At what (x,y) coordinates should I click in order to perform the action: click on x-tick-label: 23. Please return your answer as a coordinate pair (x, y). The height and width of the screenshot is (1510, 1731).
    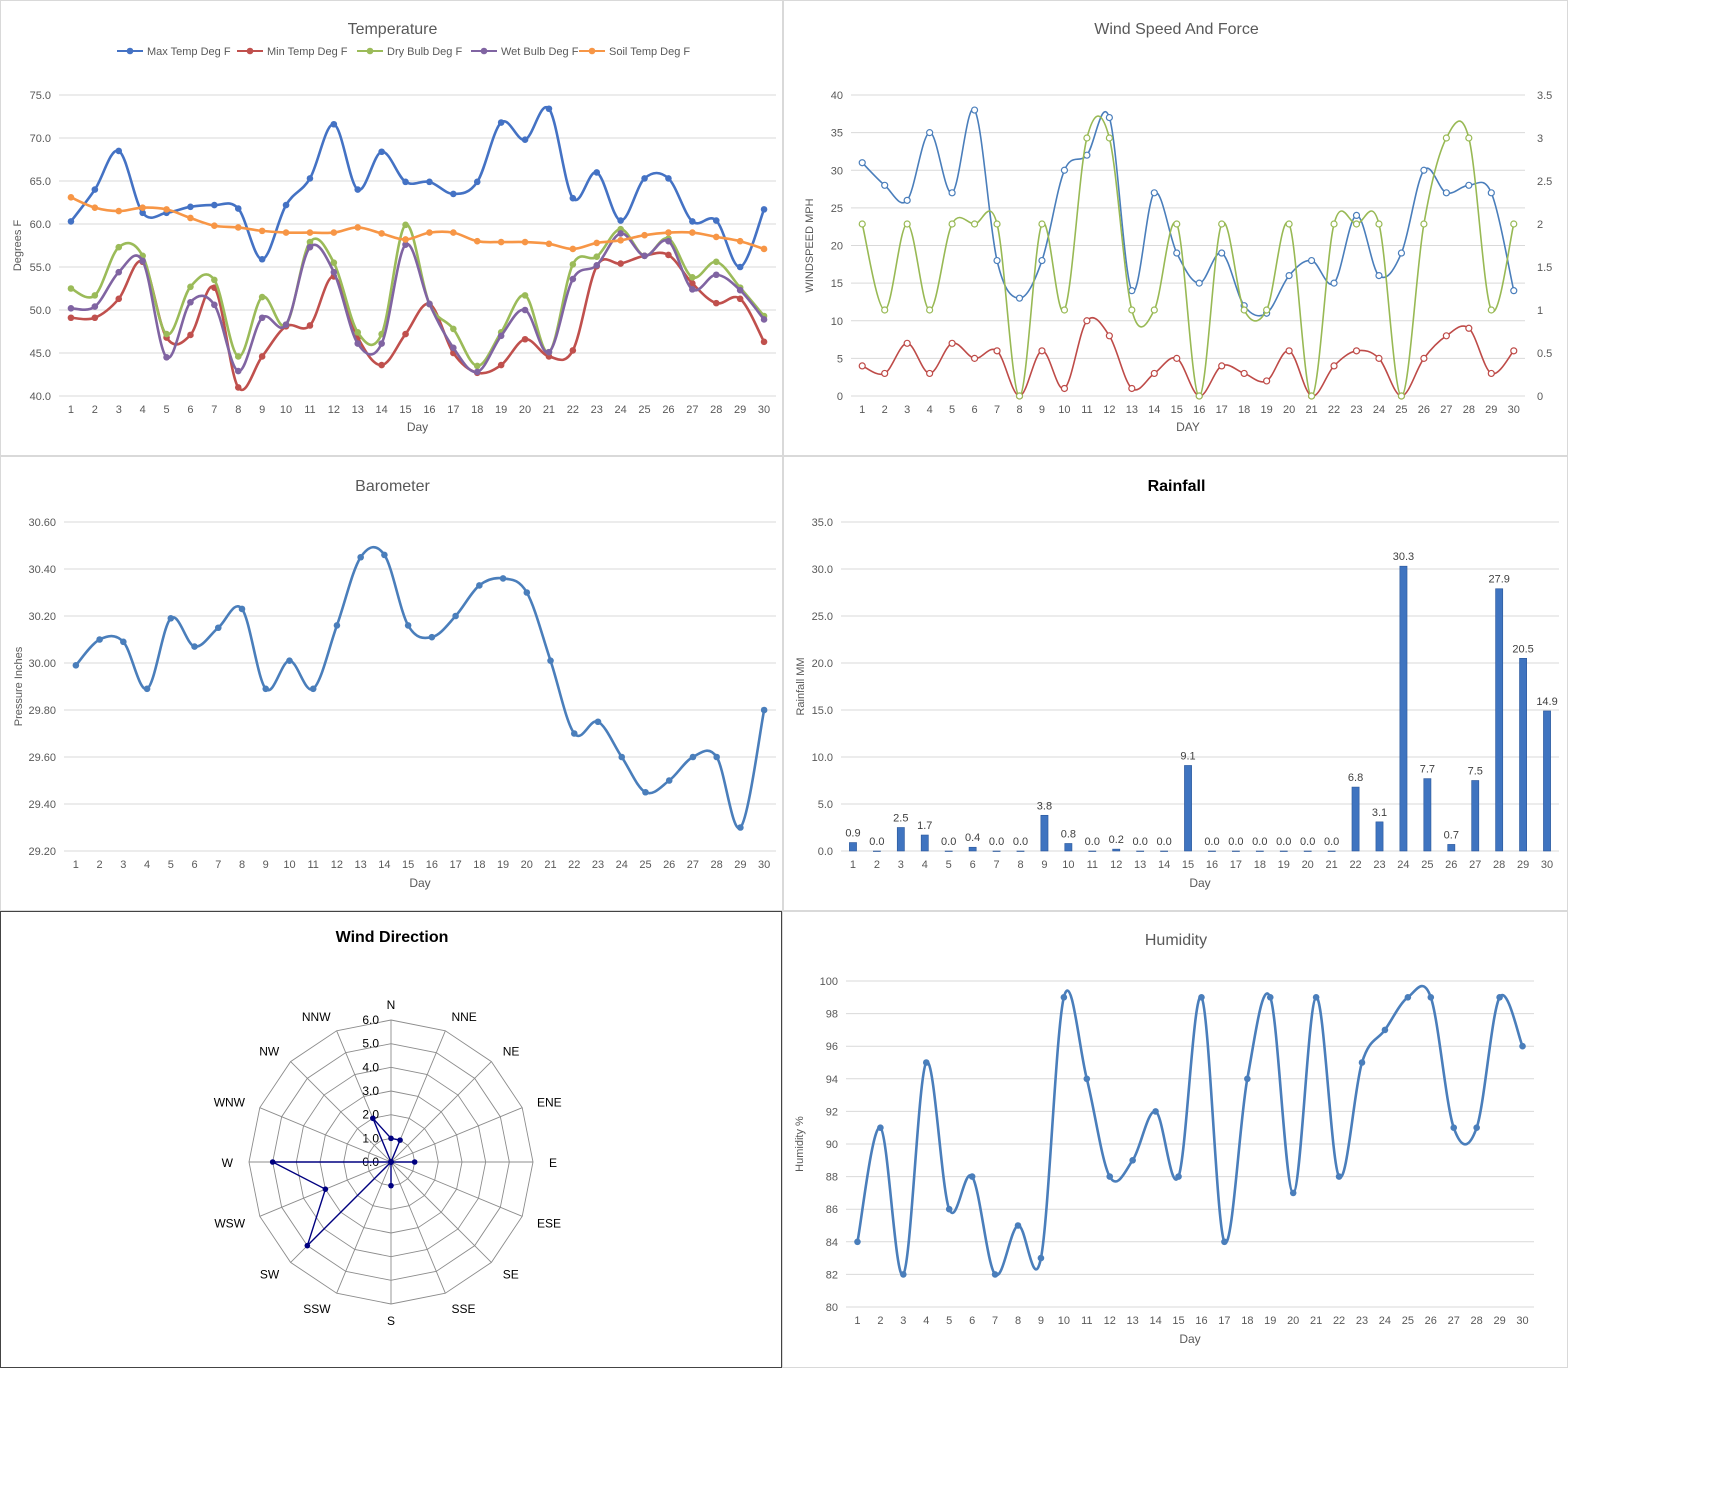
    Looking at the image, I should click on (1356, 410).